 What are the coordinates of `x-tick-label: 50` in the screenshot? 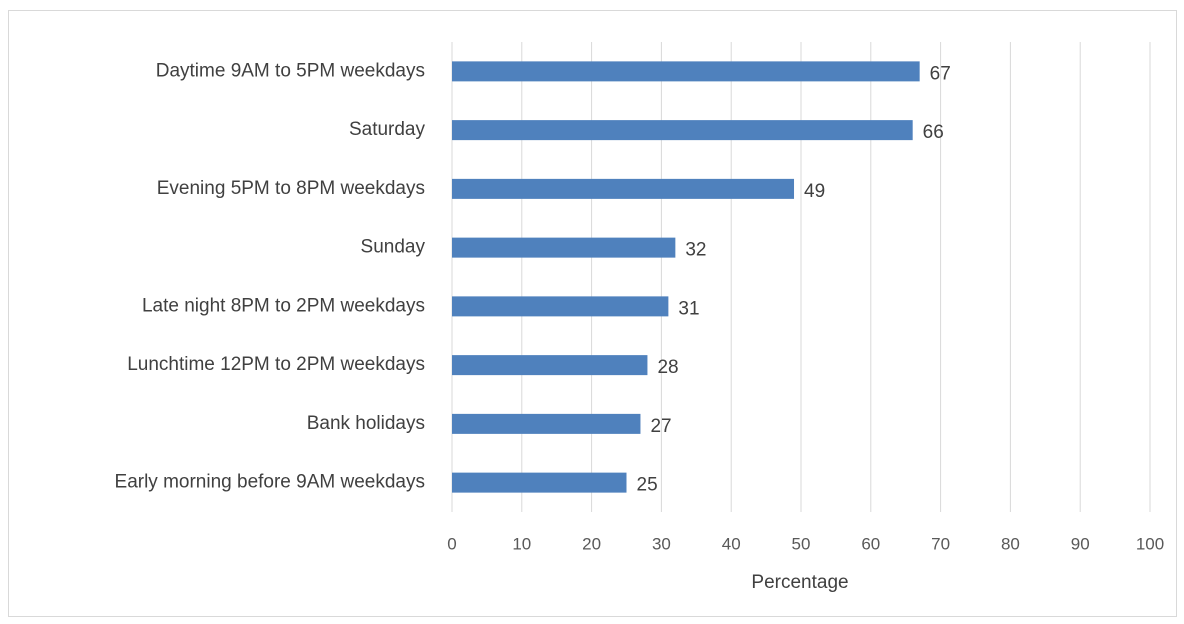 It's located at (801, 543).